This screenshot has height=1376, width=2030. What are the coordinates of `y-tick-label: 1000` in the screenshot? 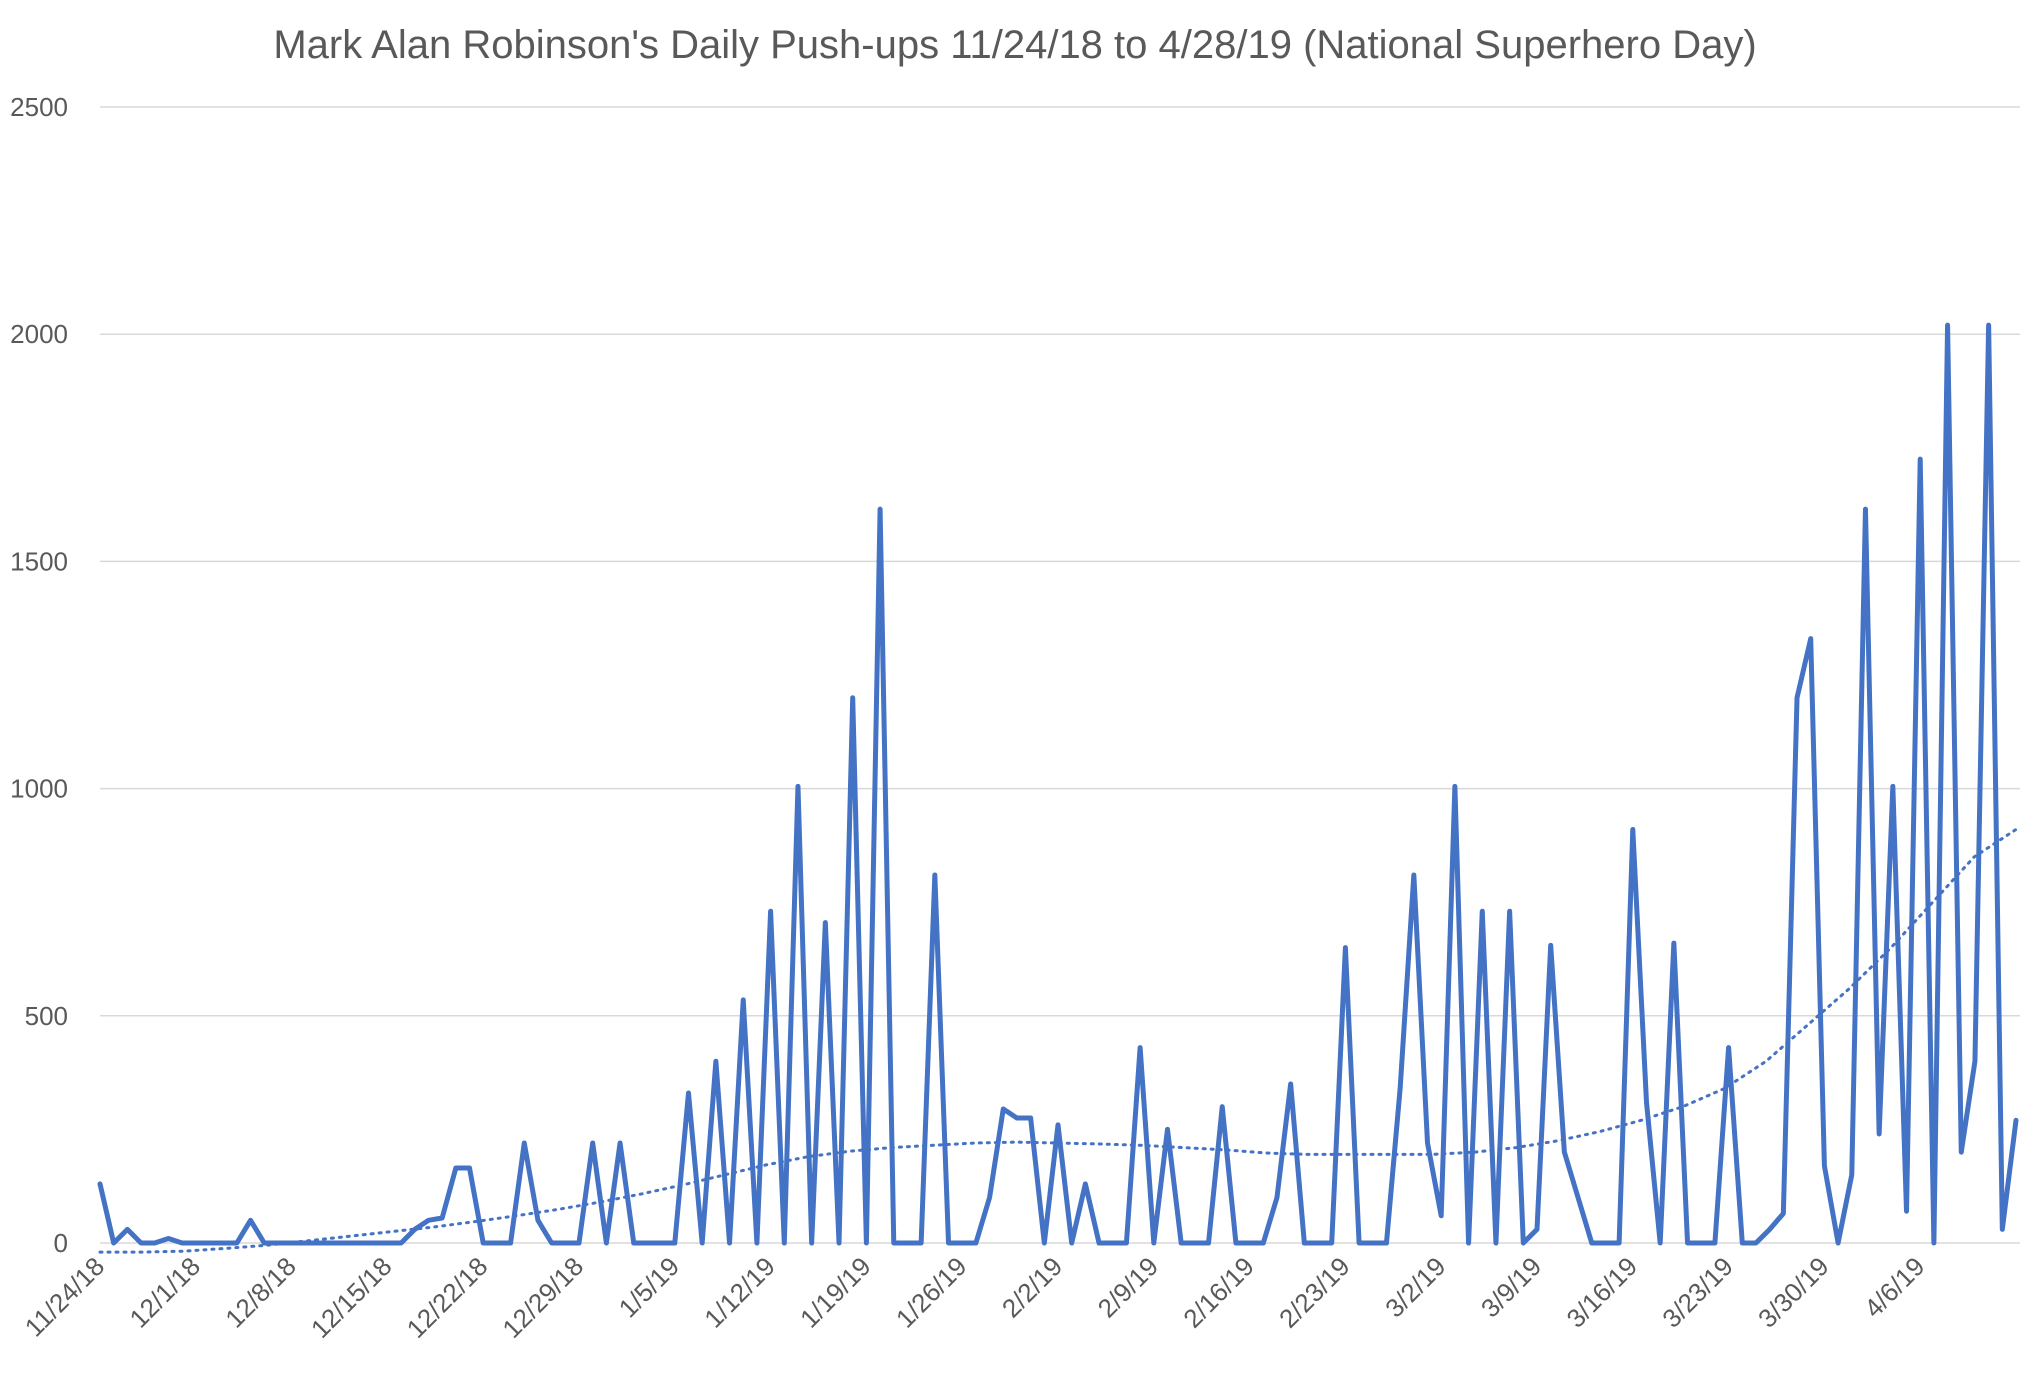 It's located at (39, 789).